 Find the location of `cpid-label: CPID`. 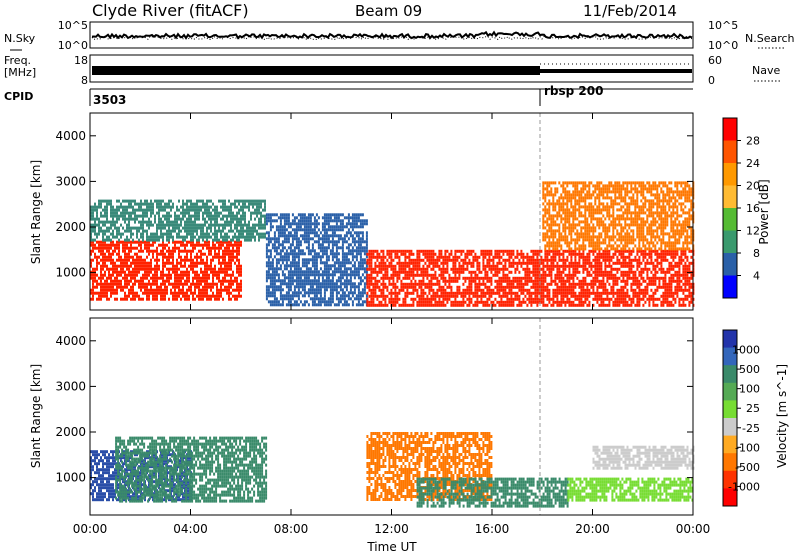

cpid-label: CPID is located at coordinates (18, 96).